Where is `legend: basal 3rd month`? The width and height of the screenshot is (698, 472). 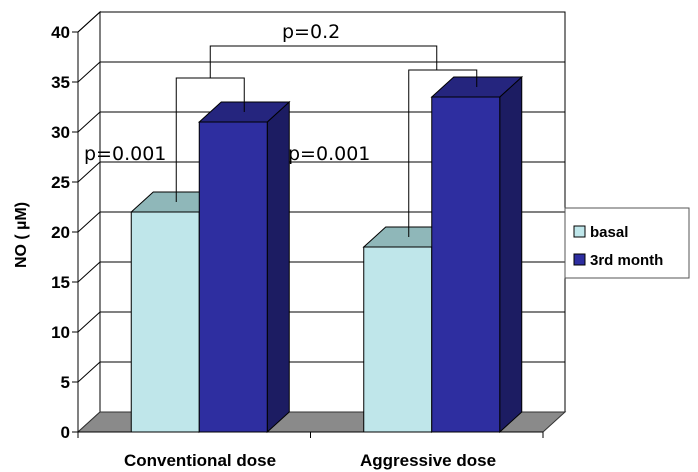
legend: basal 3rd month is located at coordinates (627, 243).